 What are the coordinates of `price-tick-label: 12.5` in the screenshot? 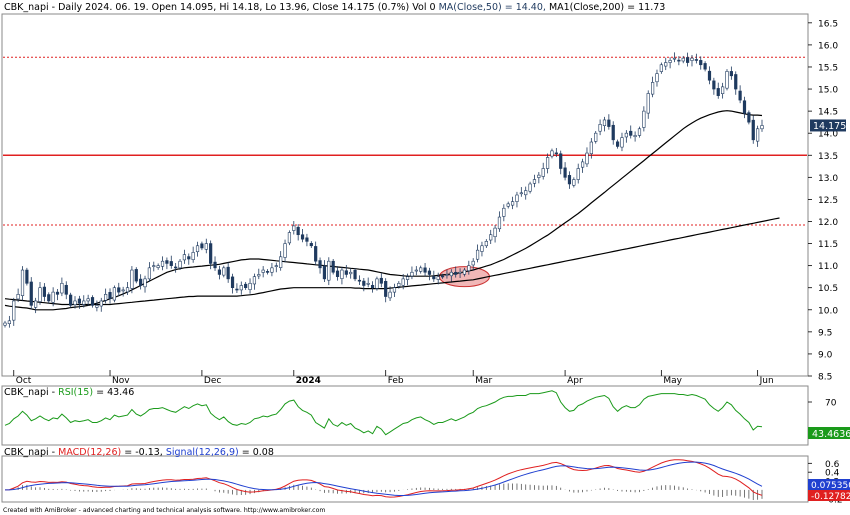 It's located at (828, 201).